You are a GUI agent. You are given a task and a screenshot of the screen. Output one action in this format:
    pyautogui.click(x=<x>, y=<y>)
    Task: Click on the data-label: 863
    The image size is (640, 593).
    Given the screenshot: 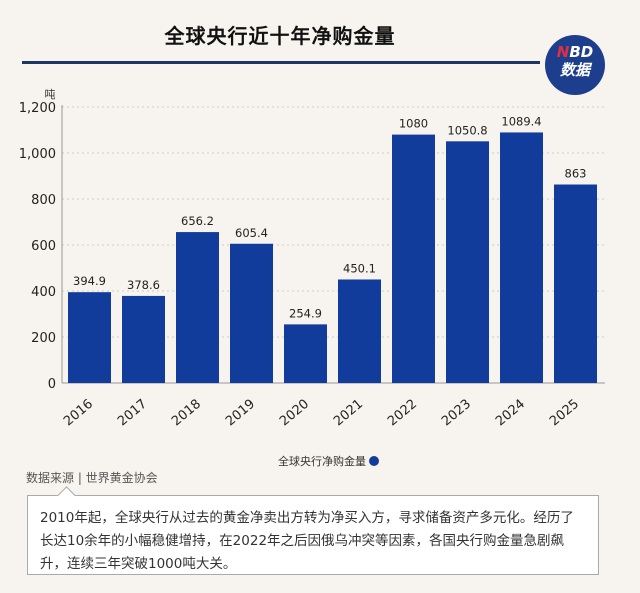 What is the action you would take?
    pyautogui.click(x=576, y=174)
    